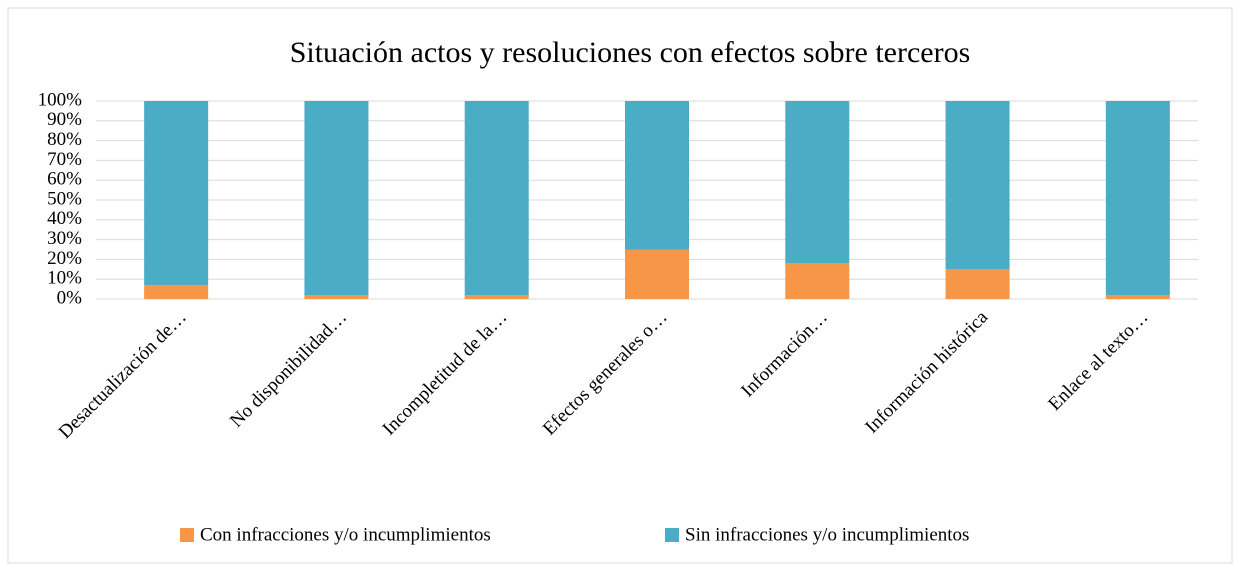 The height and width of the screenshot is (576, 1241). Describe the element at coordinates (64, 278) in the screenshot. I see `y-tick-label: 10%` at that location.